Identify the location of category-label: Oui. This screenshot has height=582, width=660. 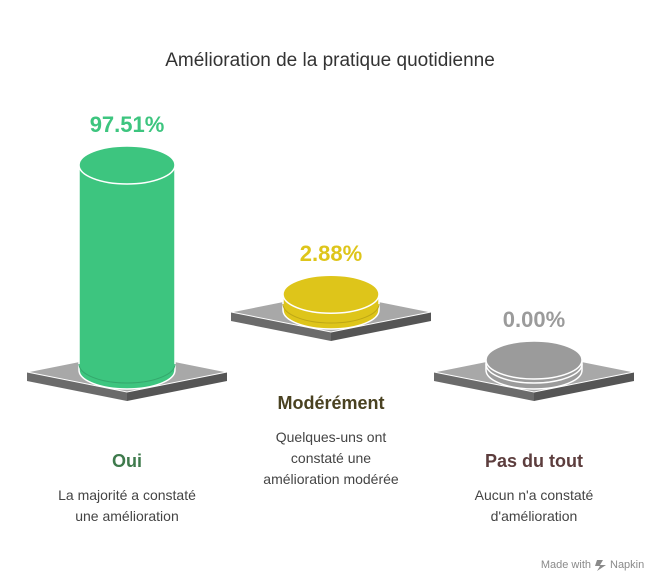
(127, 461).